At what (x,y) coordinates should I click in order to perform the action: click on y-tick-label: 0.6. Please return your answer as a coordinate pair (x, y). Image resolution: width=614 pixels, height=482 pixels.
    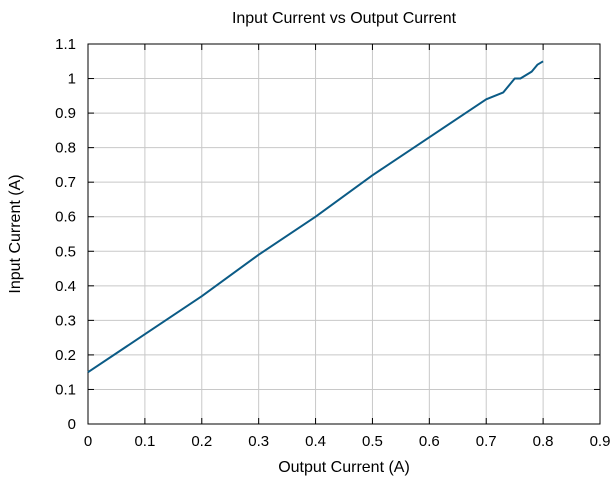
    Looking at the image, I should click on (65, 217).